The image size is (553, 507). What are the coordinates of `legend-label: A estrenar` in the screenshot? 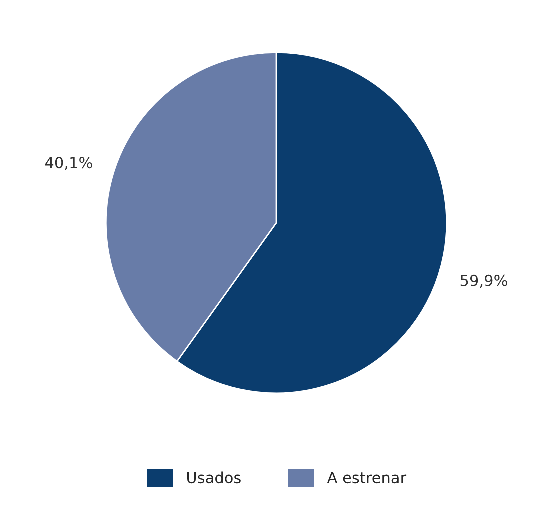 It's located at (367, 478).